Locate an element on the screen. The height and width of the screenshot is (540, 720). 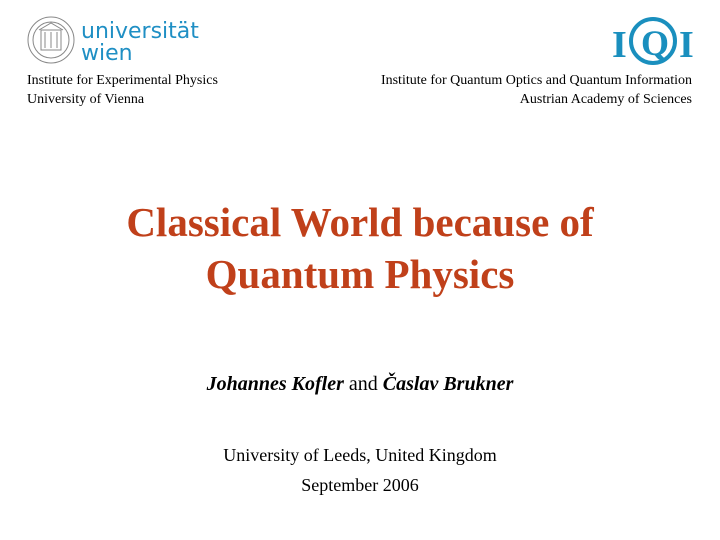
author-name: Časlav Brukner is located at coordinates (448, 384).